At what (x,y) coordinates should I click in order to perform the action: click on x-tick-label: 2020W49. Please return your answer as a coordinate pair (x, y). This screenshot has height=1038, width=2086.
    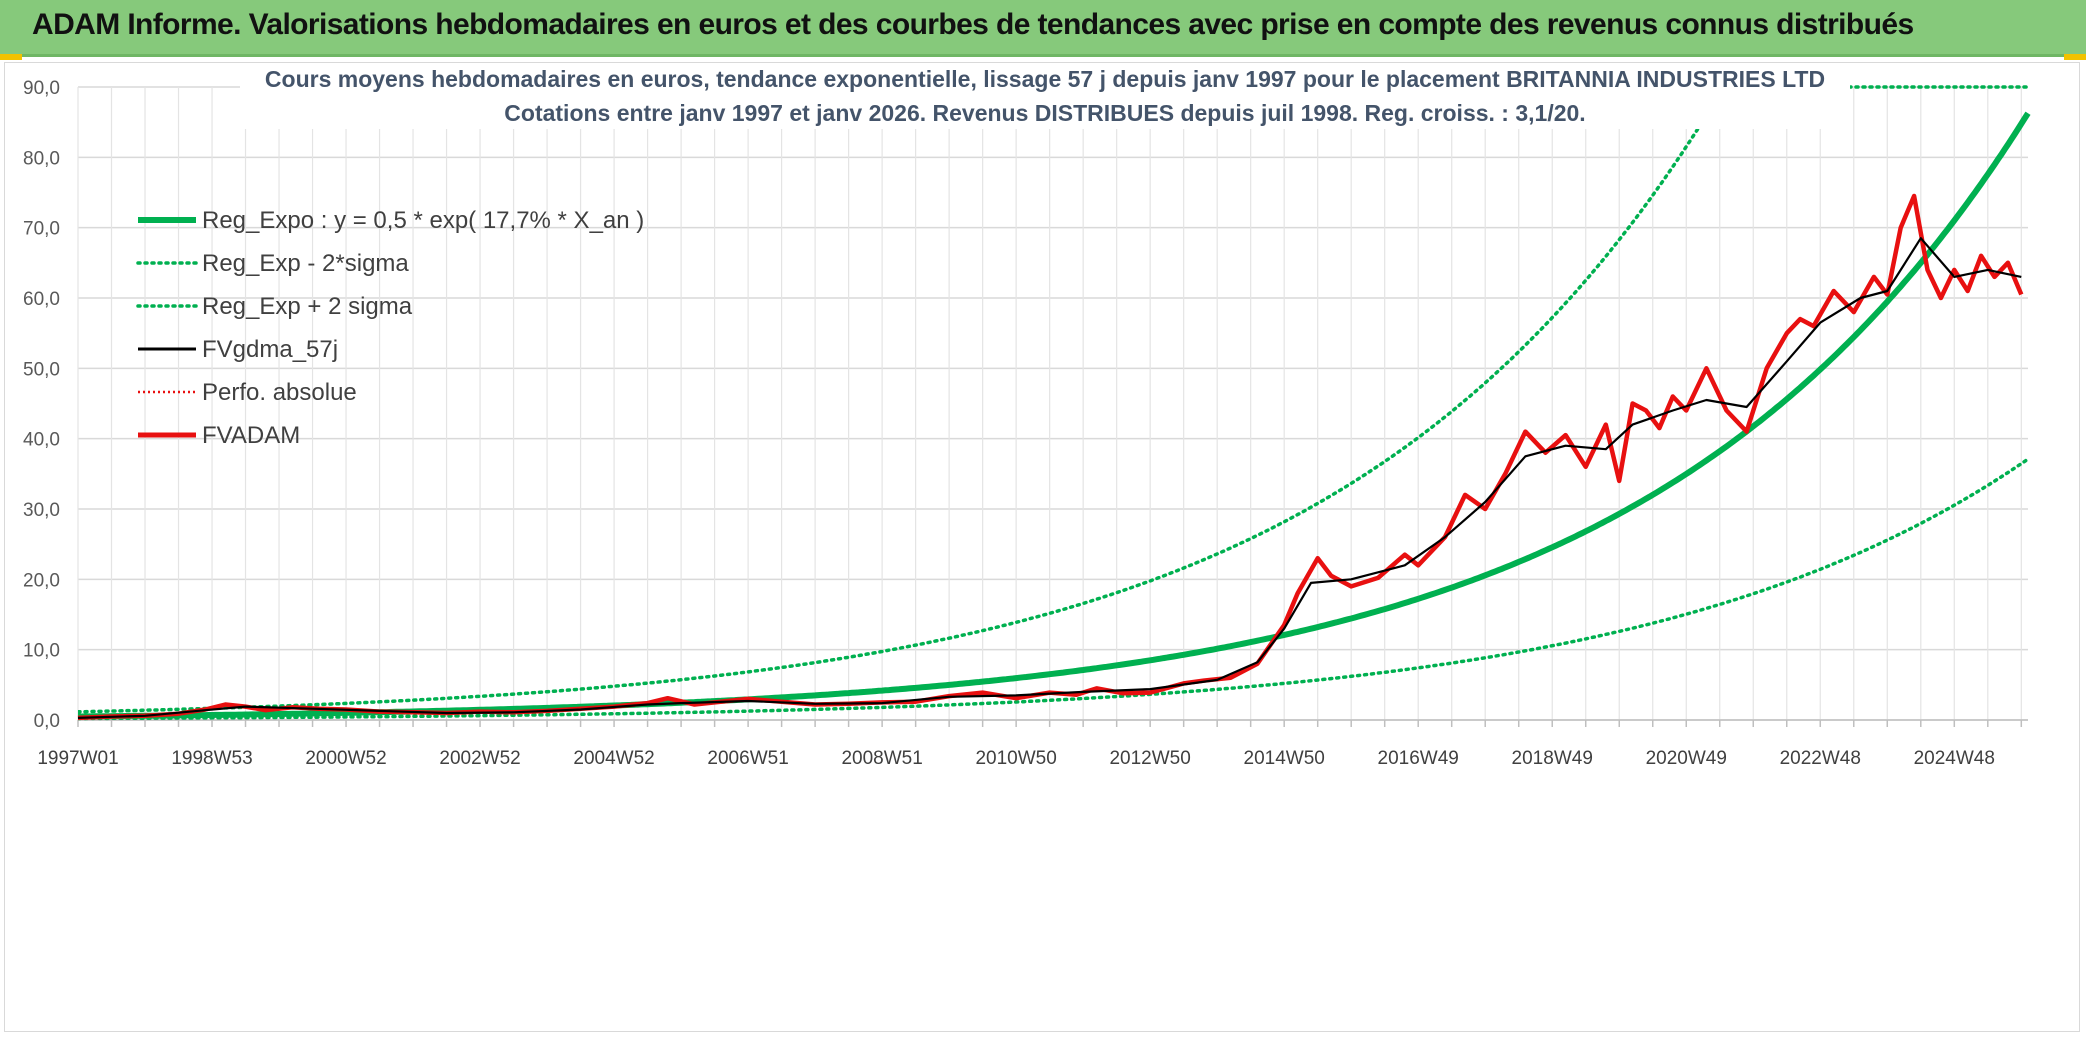
    Looking at the image, I should click on (1686, 758).